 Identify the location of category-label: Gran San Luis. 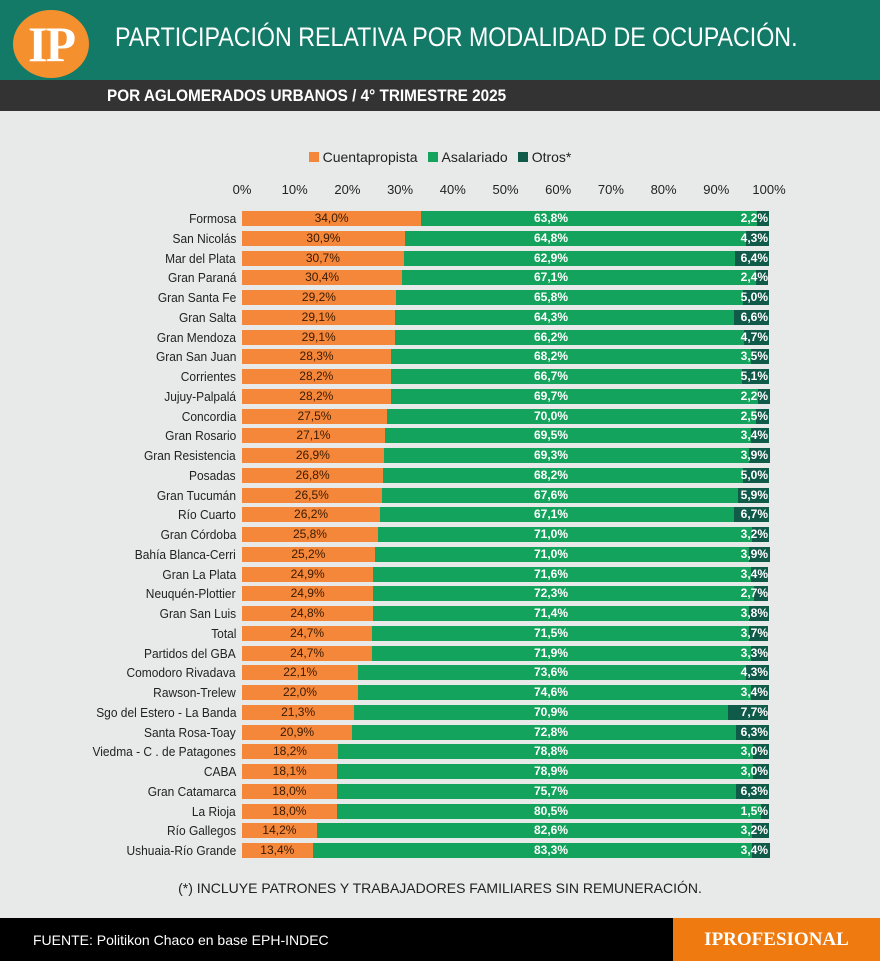
(197, 613).